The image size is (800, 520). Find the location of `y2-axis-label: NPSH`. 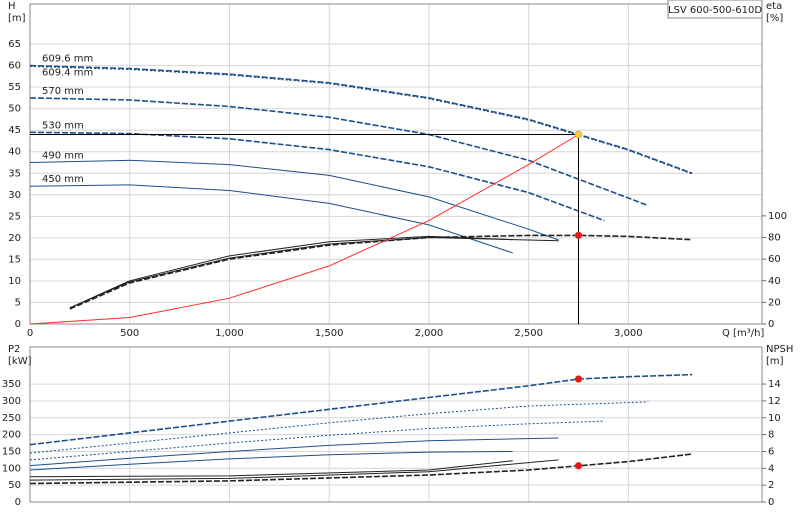

y2-axis-label: NPSH is located at coordinates (779, 349).